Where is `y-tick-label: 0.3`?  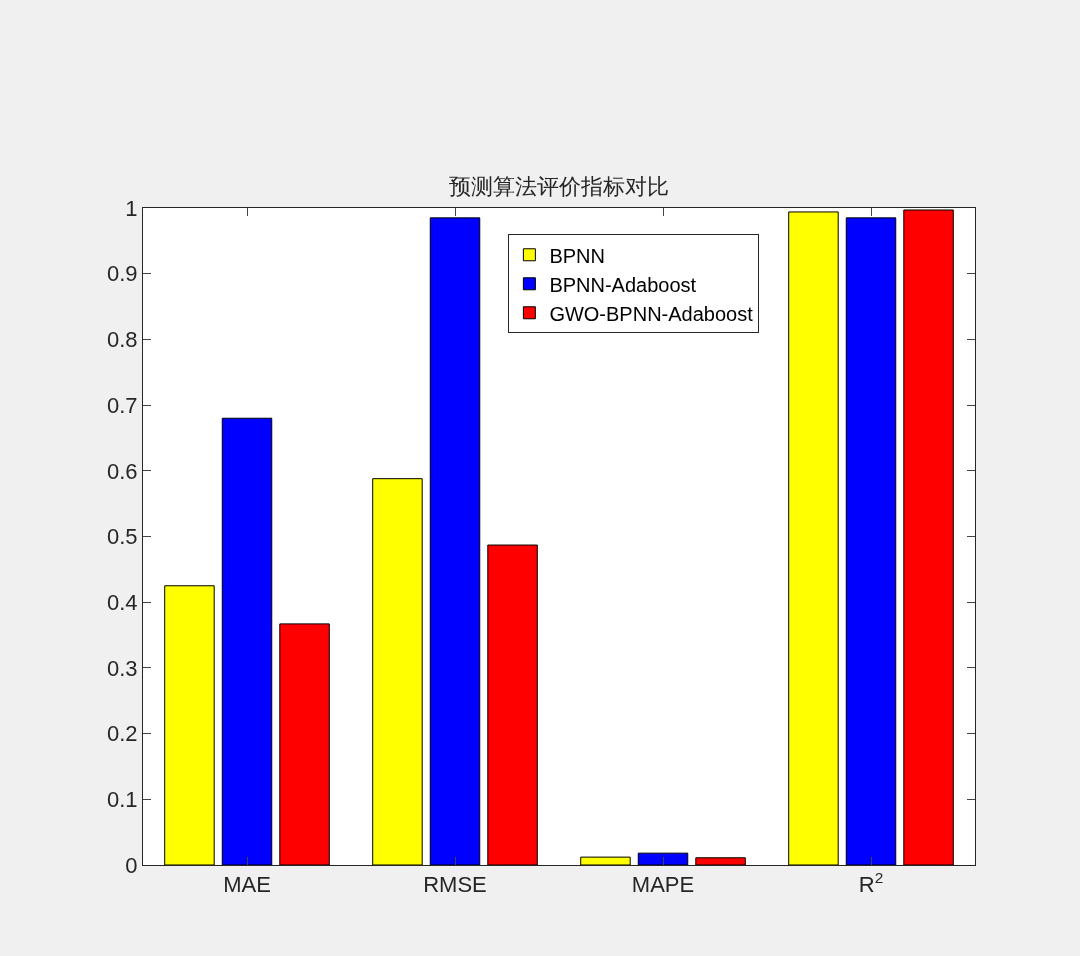 y-tick-label: 0.3 is located at coordinates (122, 668).